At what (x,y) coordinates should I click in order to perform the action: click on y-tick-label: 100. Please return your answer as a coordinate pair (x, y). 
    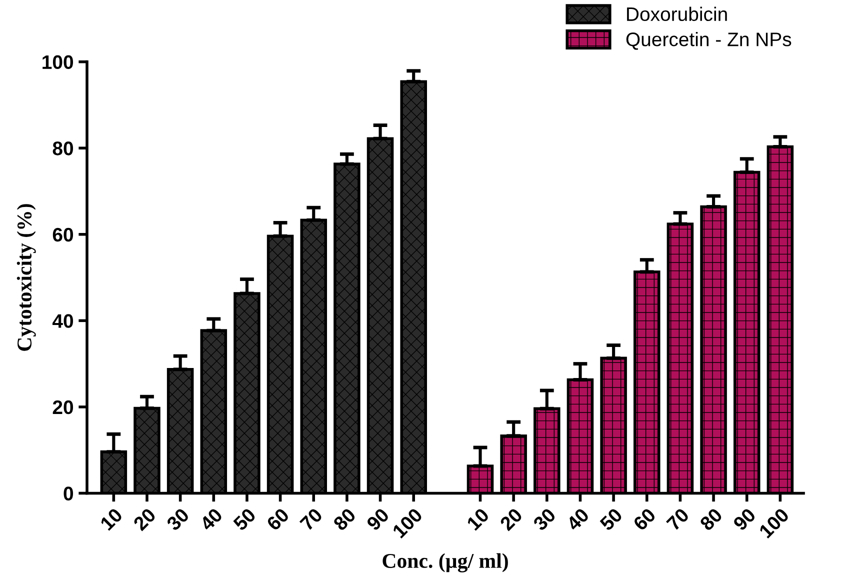
    Looking at the image, I should click on (58, 62).